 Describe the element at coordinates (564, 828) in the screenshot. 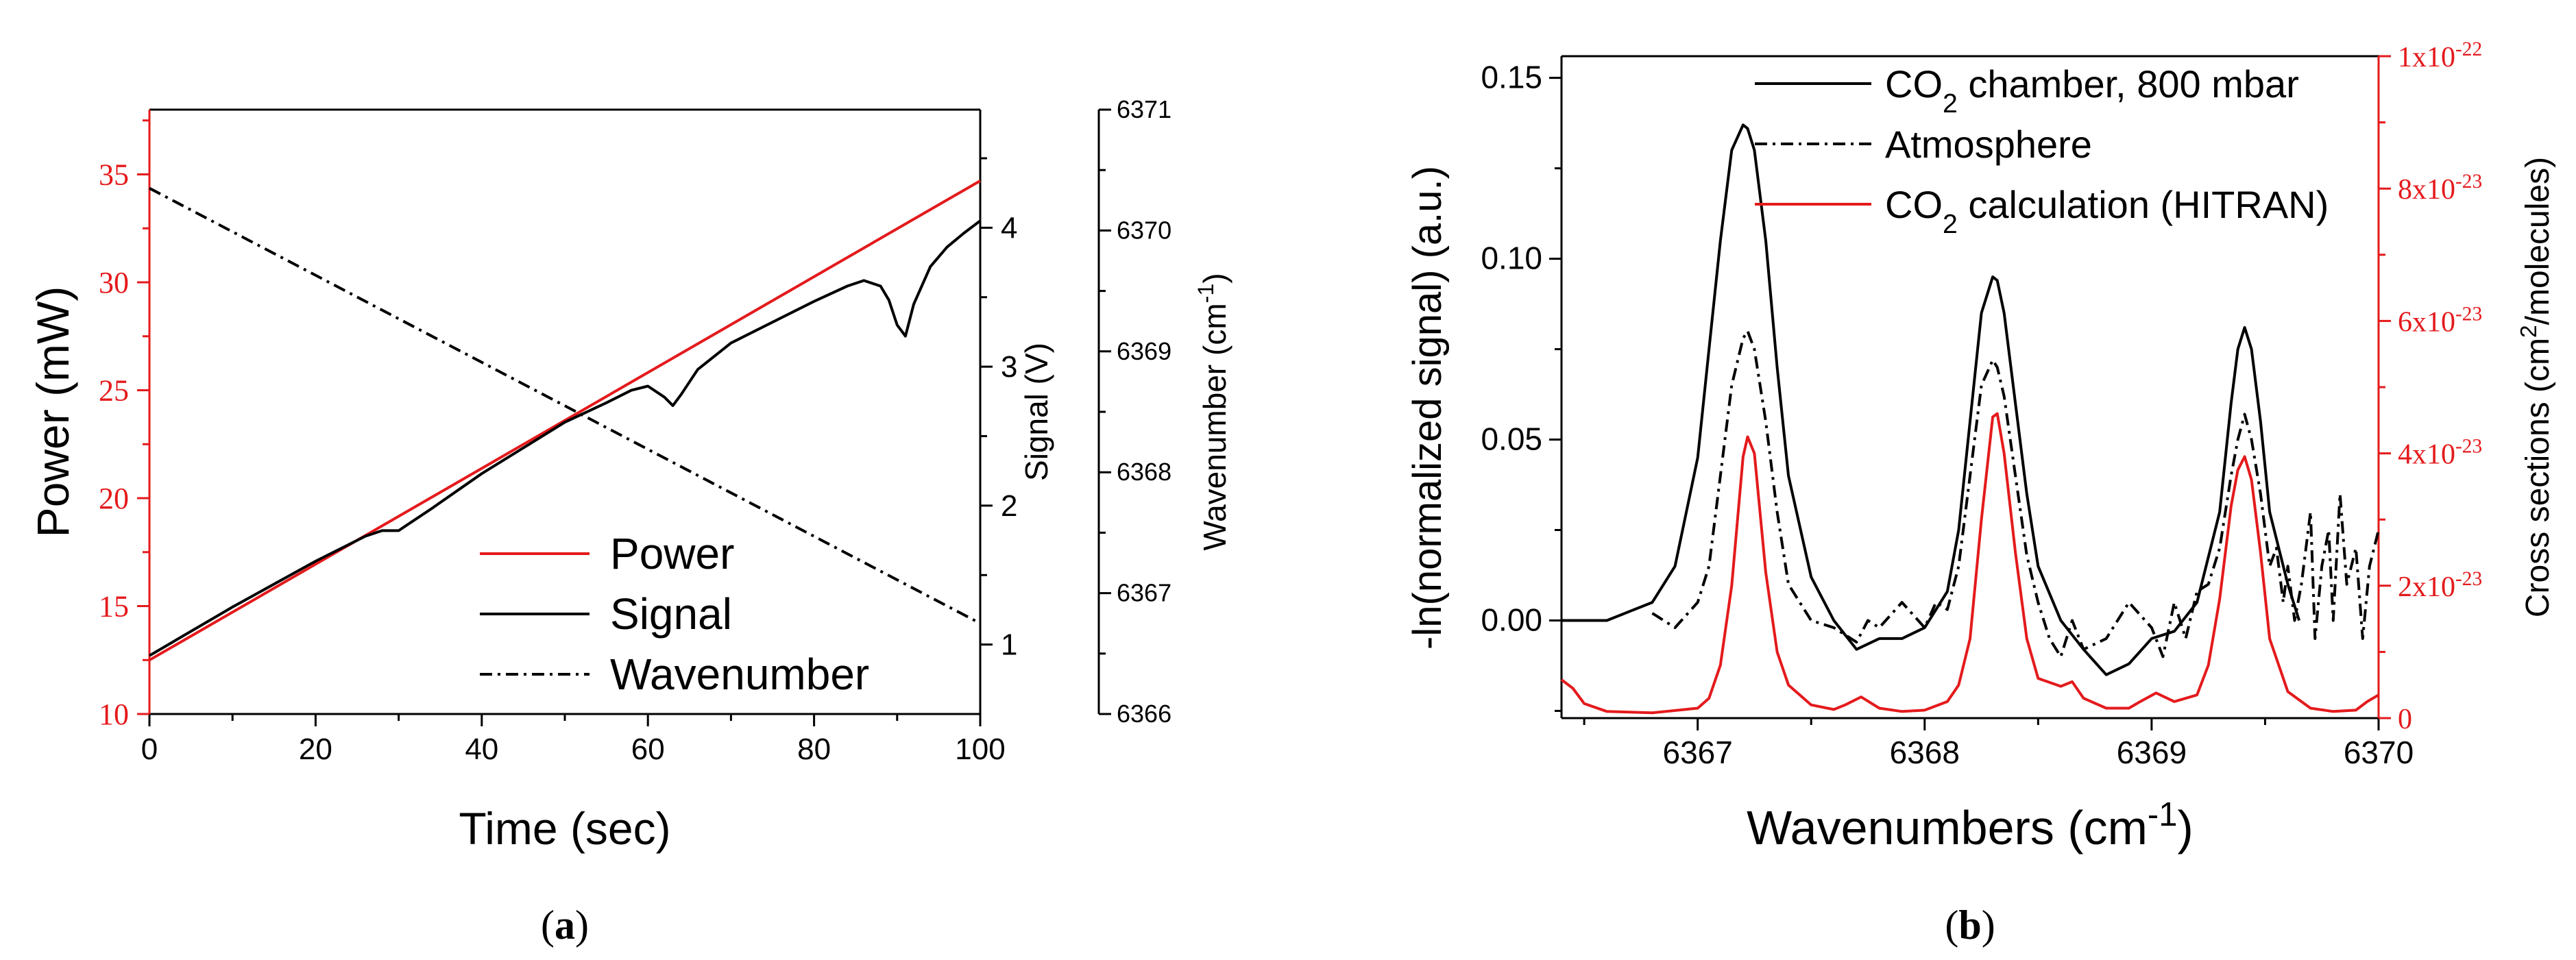

I see `x-axis-title: Time (sec)` at that location.